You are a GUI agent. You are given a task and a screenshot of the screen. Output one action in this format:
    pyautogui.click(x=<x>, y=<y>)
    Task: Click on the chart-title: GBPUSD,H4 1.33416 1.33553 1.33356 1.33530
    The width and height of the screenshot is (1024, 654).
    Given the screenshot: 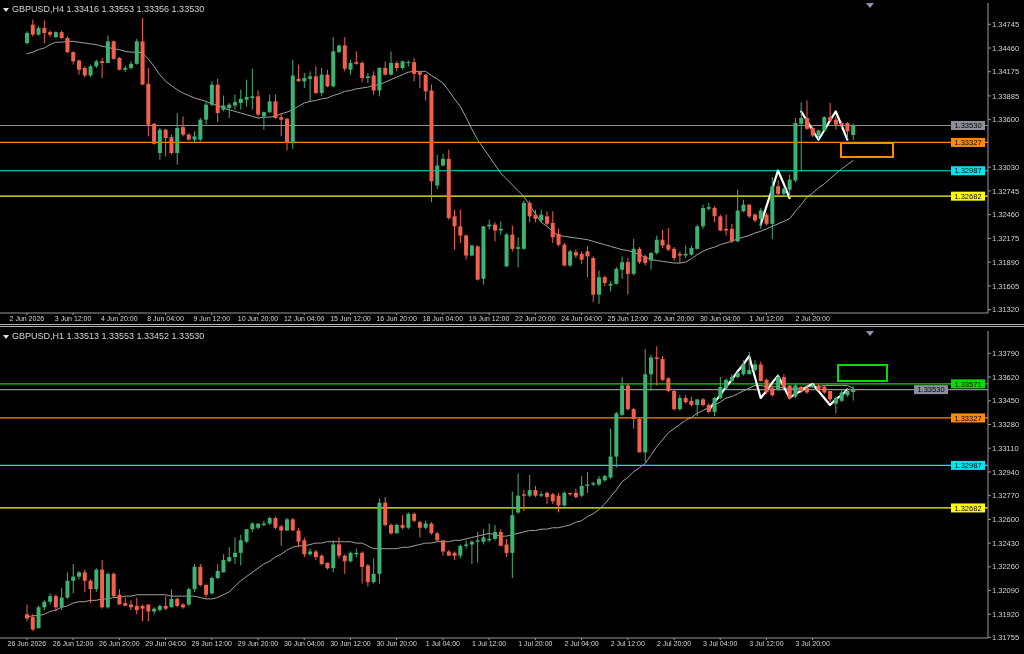 What is the action you would take?
    pyautogui.click(x=108, y=9)
    